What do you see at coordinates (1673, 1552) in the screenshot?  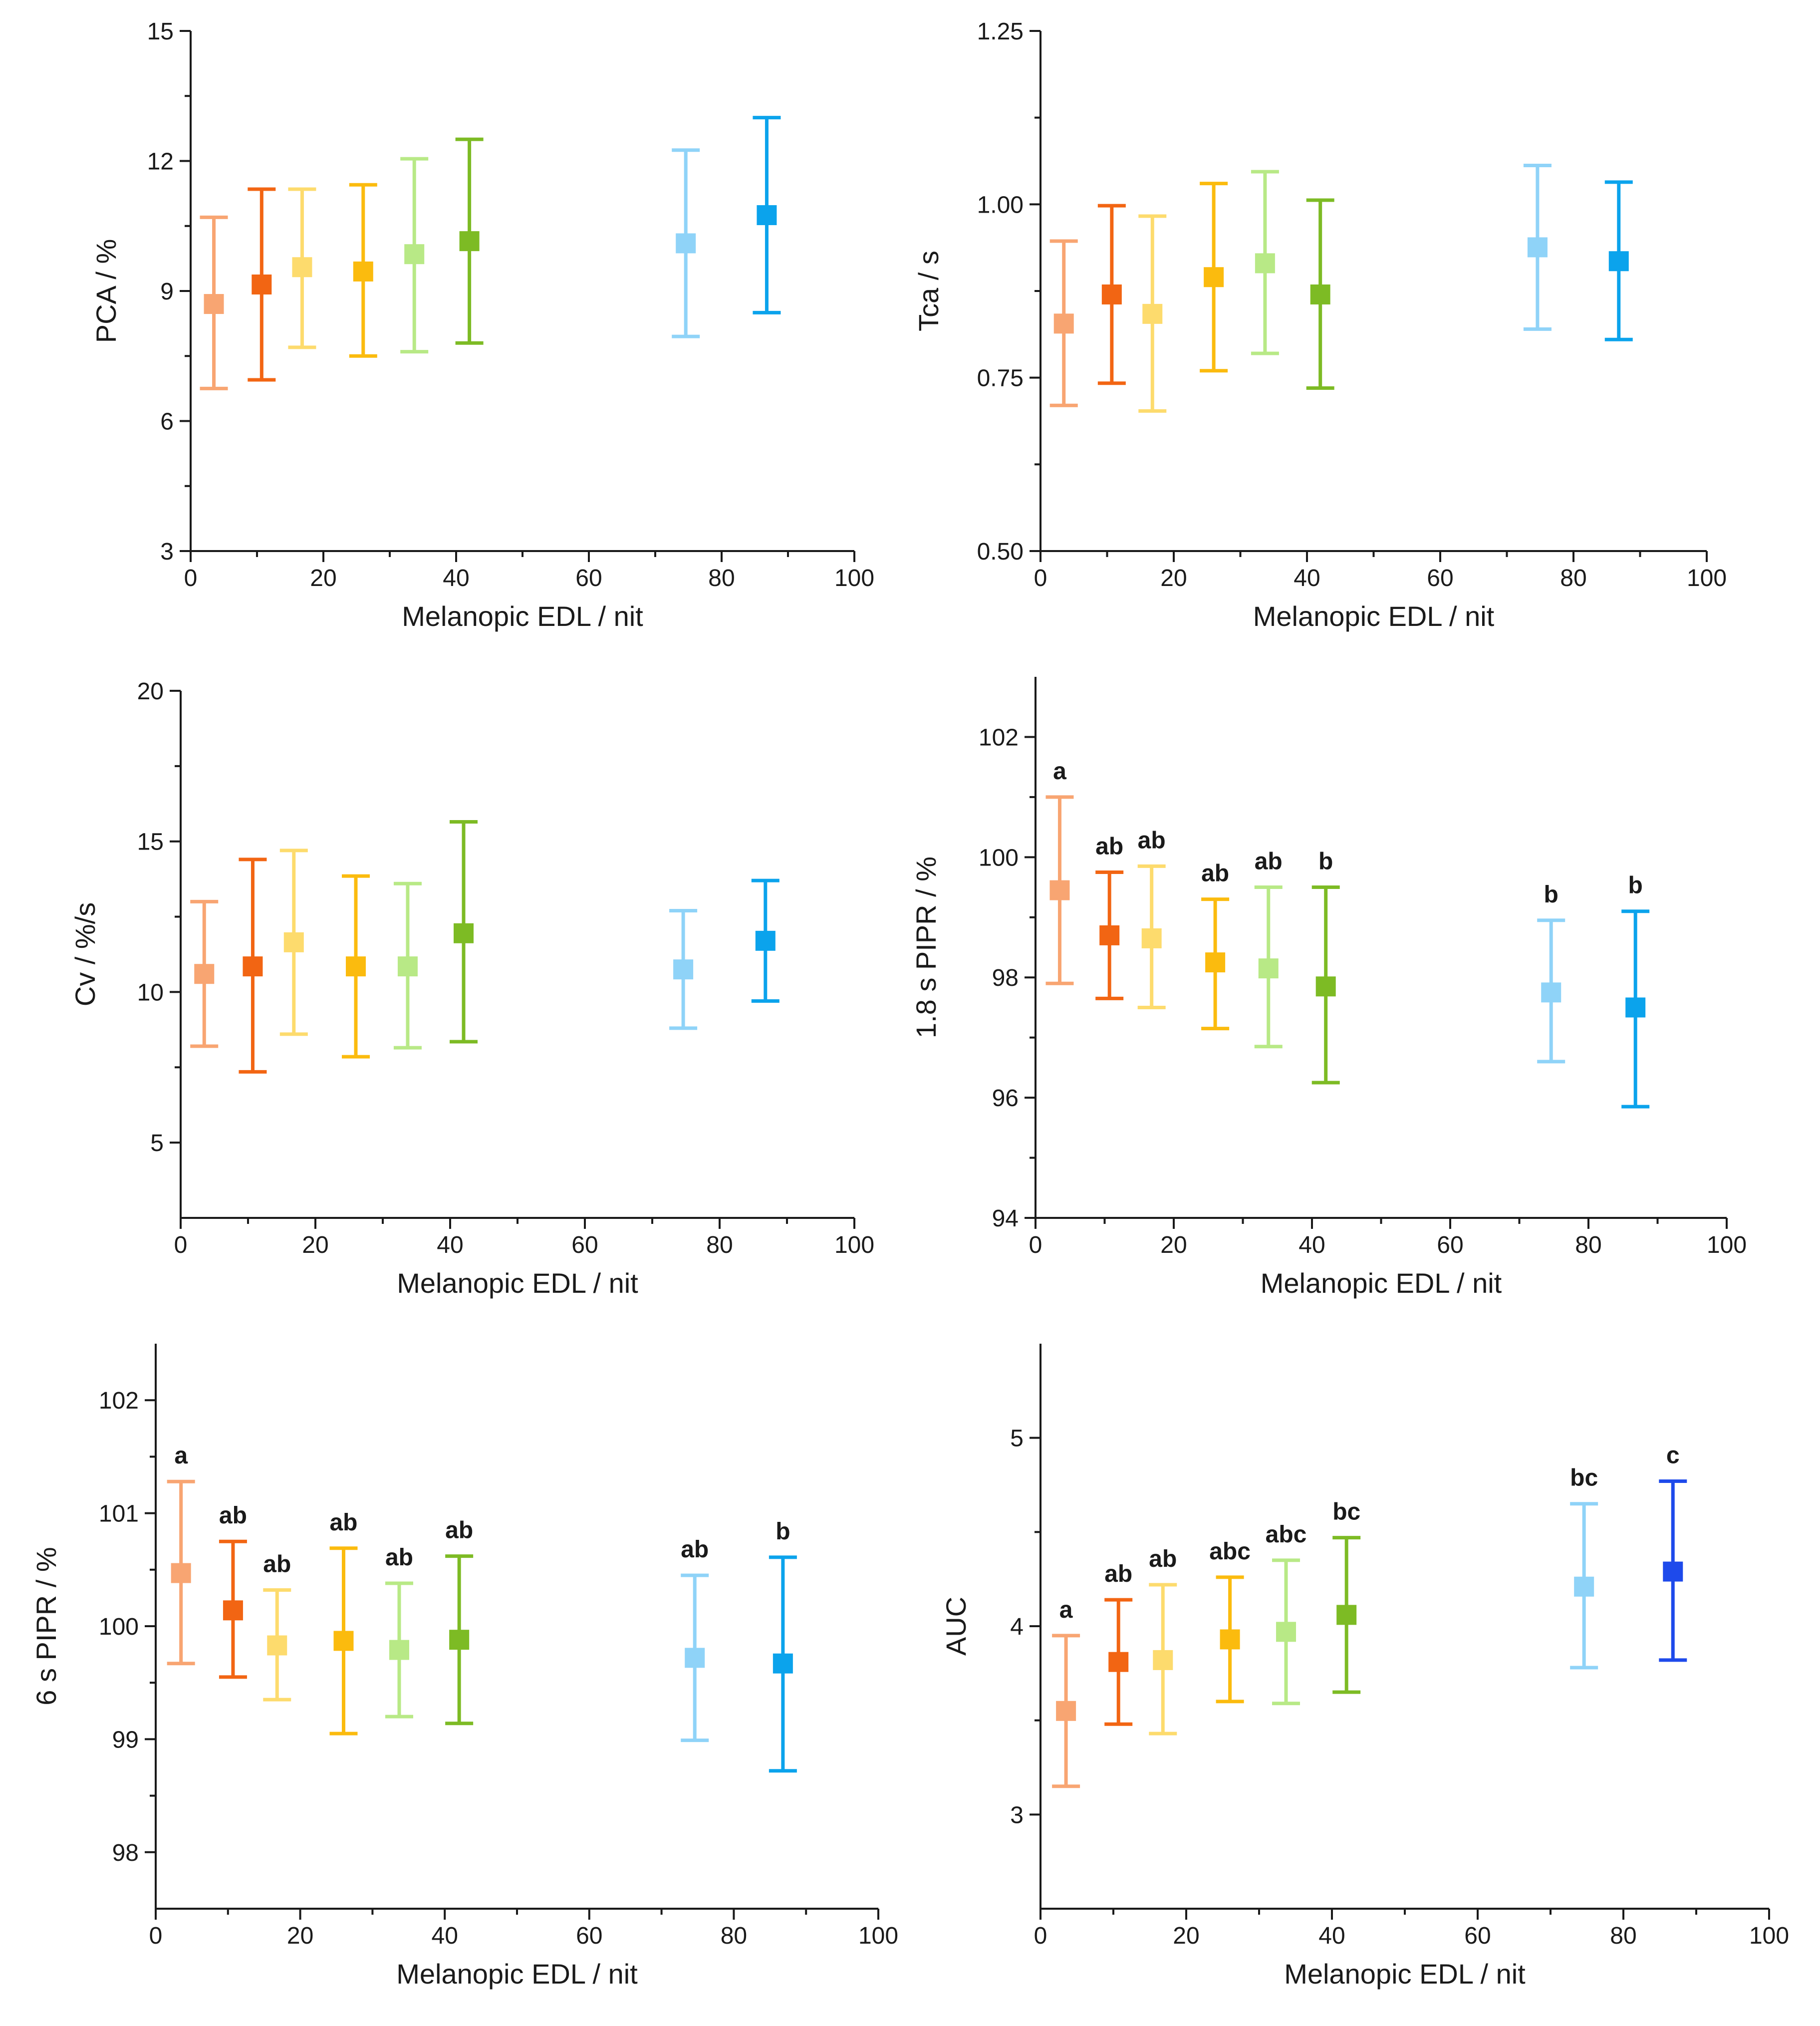 I see `data-point: c` at bounding box center [1673, 1552].